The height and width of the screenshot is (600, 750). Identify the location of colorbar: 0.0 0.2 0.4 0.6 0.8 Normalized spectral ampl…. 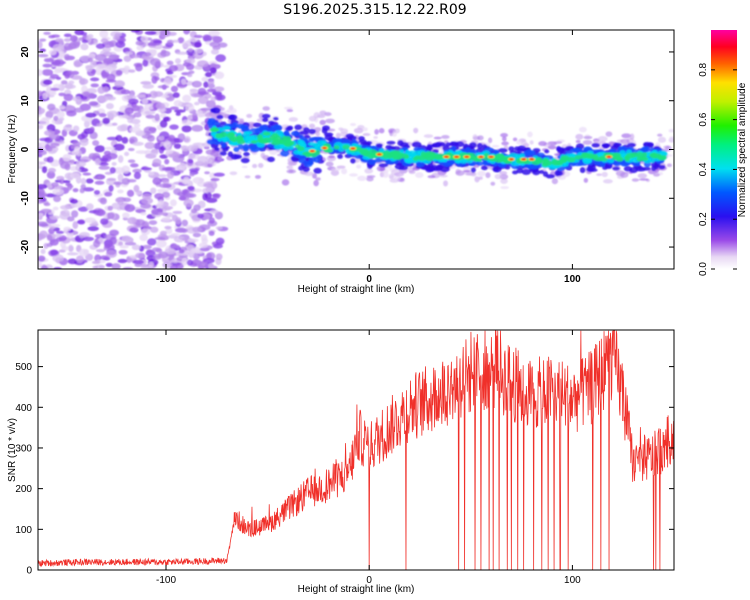
(723, 153).